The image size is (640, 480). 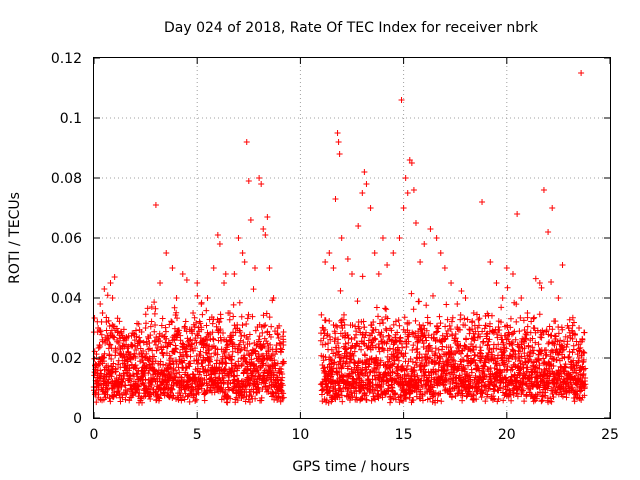 I want to click on x-tick-label: 20, so click(x=507, y=435).